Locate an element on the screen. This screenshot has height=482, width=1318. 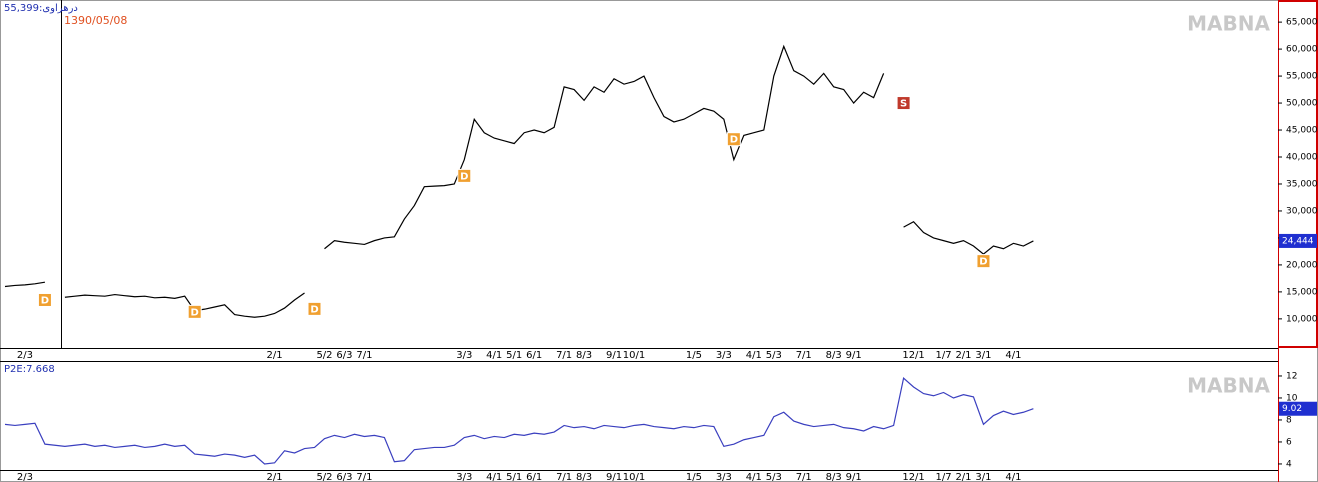
y-tick-label: 55,000 is located at coordinates (1302, 77).